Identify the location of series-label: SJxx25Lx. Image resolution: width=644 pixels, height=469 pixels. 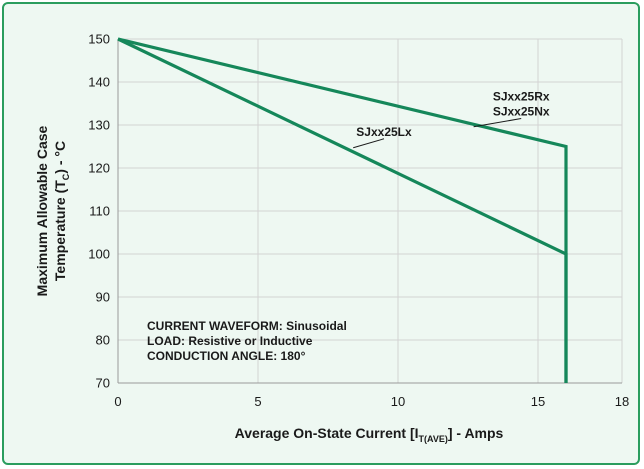
(384, 132).